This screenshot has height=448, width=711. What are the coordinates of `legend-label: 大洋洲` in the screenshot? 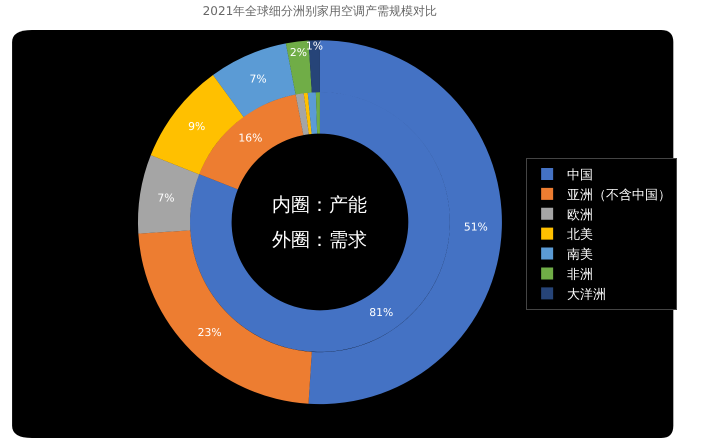 It's located at (586, 294).